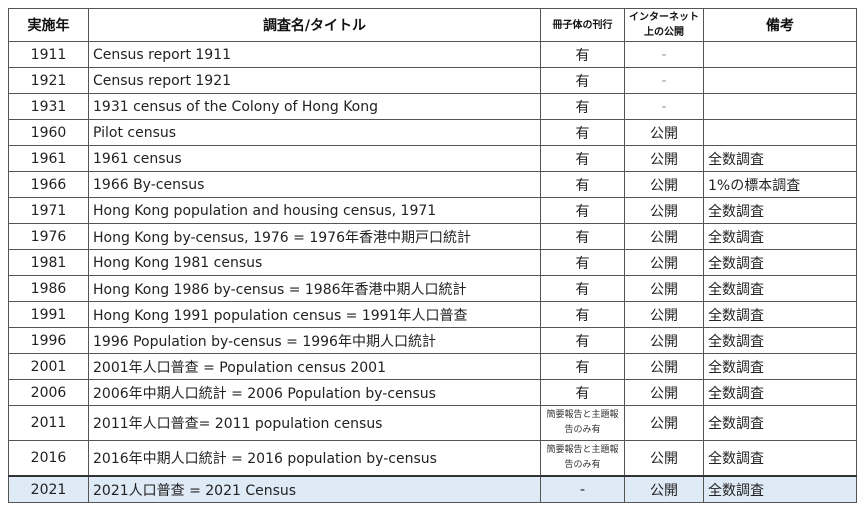 This screenshot has width=860, height=515. What do you see at coordinates (48, 262) in the screenshot?
I see `year-cell: 1981` at bounding box center [48, 262].